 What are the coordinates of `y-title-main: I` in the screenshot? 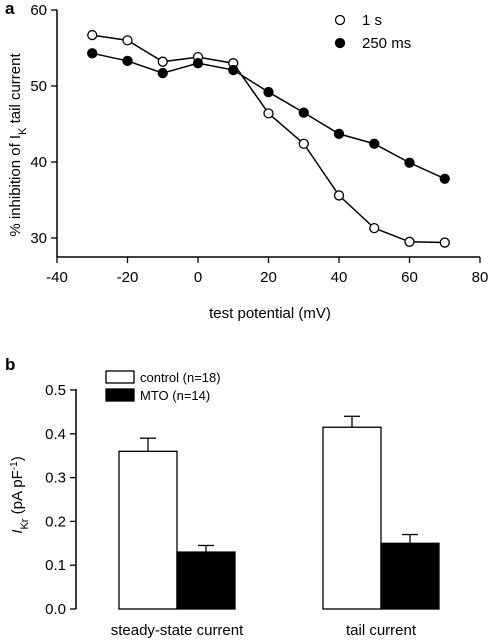 It's located at (17, 532).